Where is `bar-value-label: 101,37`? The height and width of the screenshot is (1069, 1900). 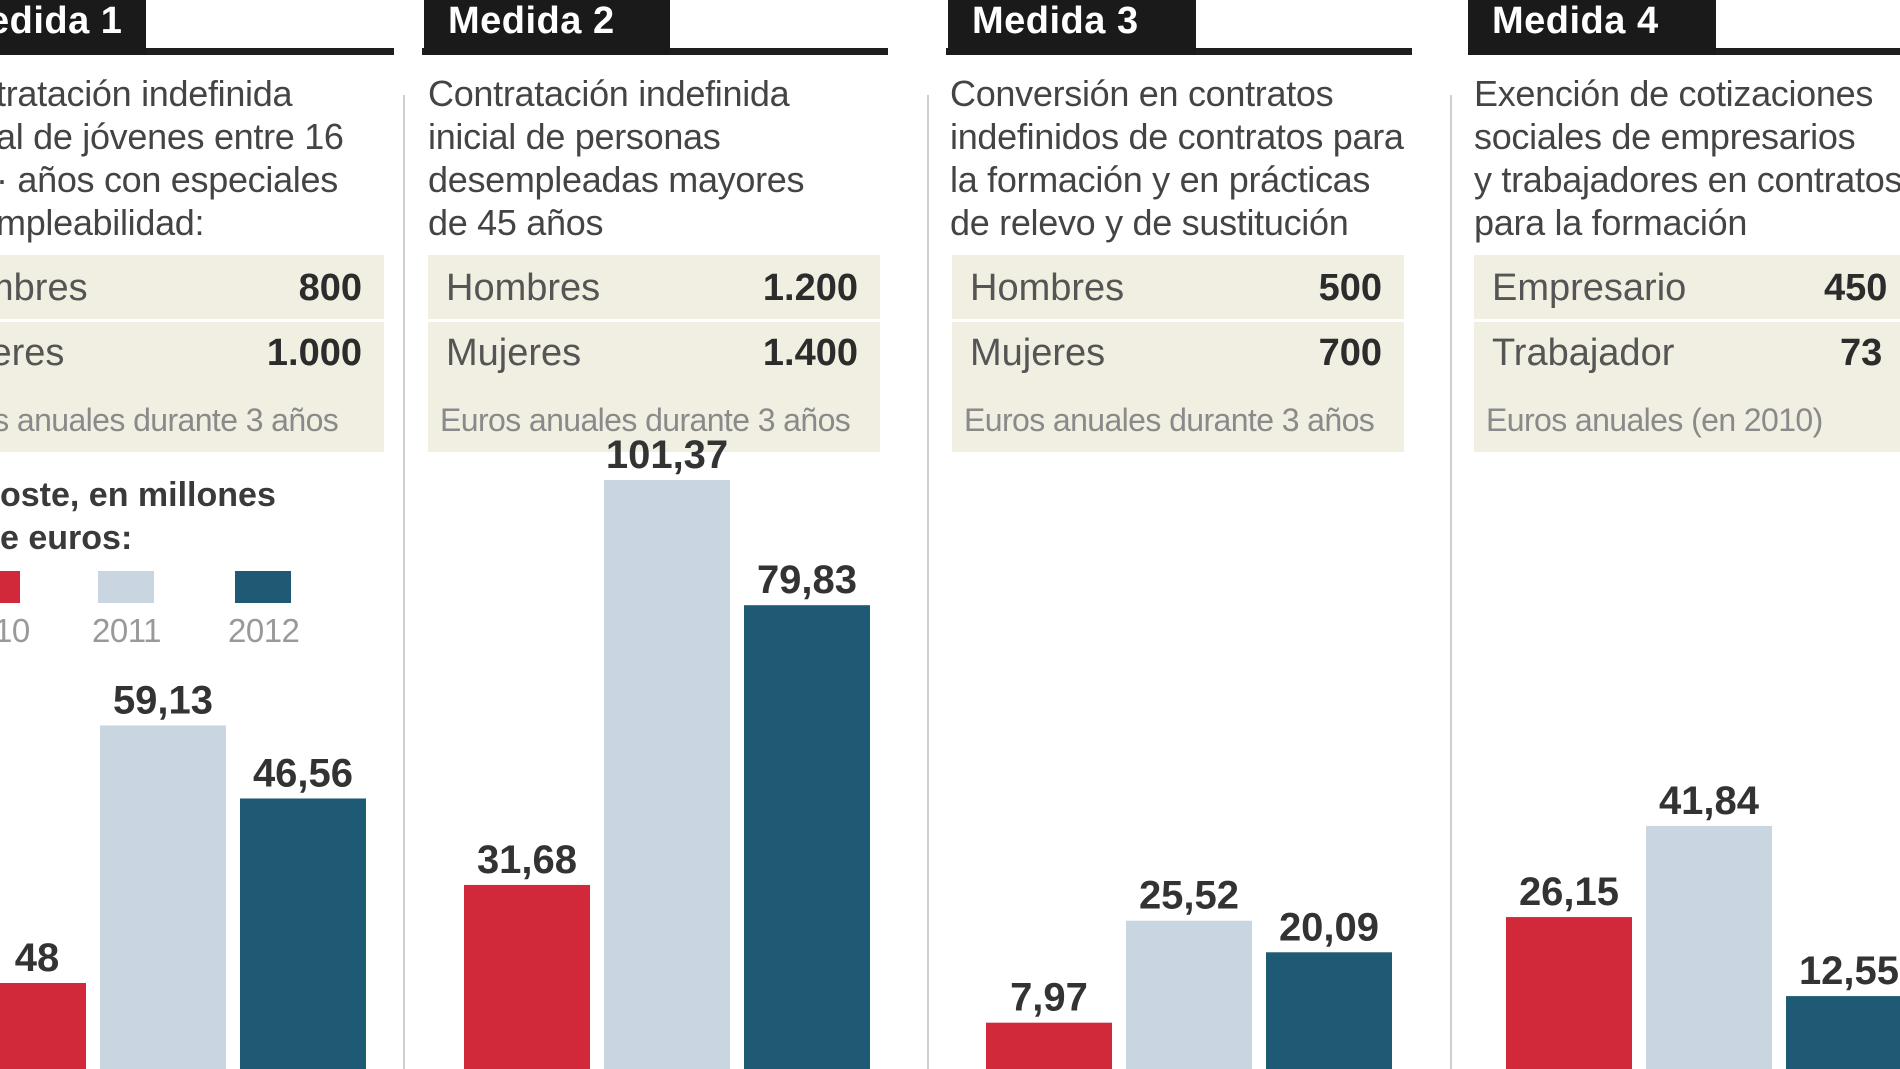
bar-value-label: 101,37 is located at coordinates (667, 455).